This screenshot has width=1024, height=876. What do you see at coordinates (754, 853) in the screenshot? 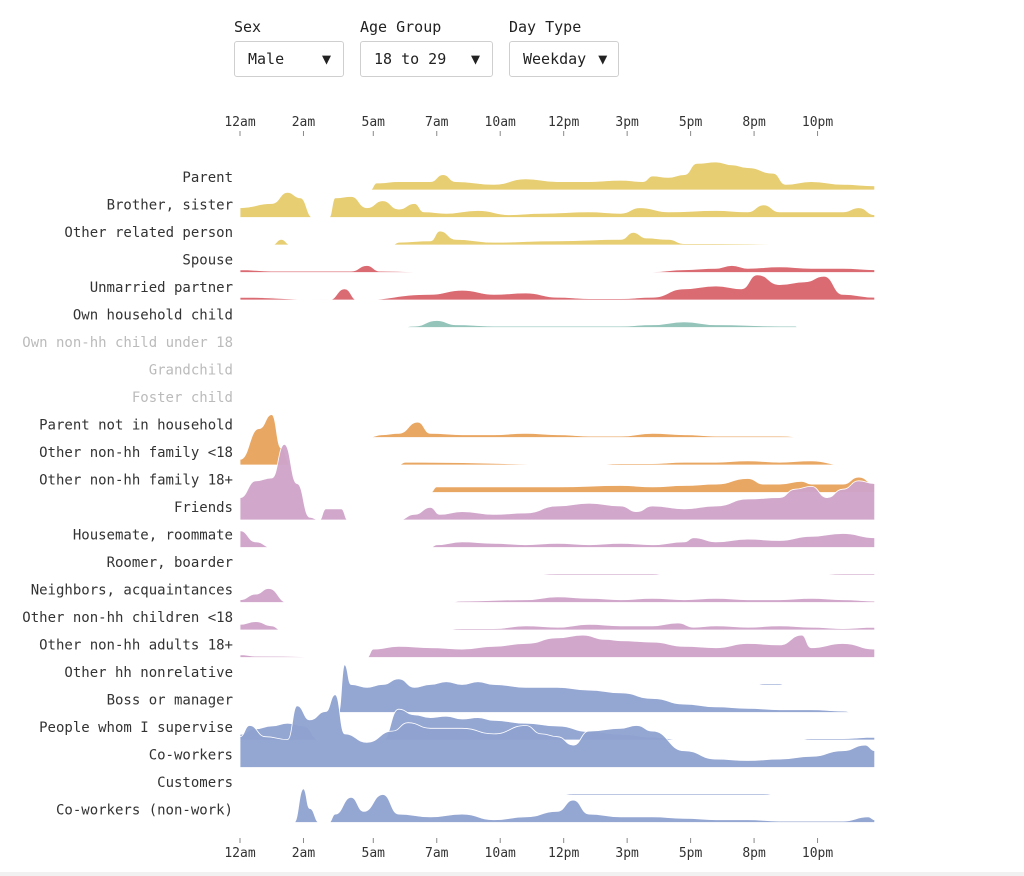
I see `x-tick-label-bottom-8pm: 8pm` at bounding box center [754, 853].